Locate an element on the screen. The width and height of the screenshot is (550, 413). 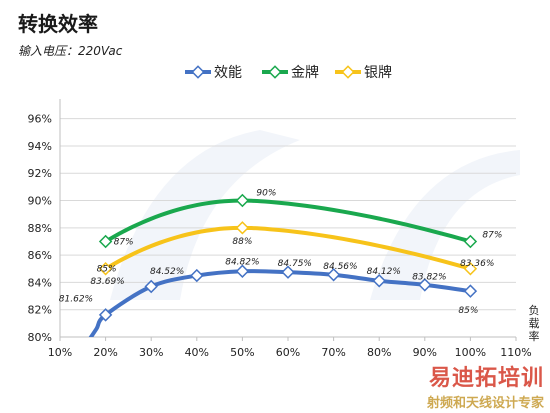
watermark-shape-right is located at coordinates (445, 225).